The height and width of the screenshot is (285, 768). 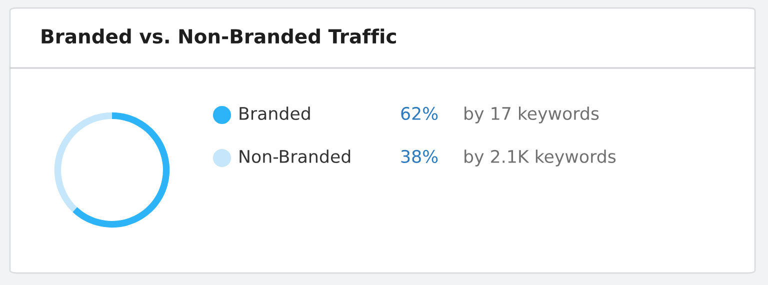 What do you see at coordinates (419, 157) in the screenshot?
I see `data-label: 38%` at bounding box center [419, 157].